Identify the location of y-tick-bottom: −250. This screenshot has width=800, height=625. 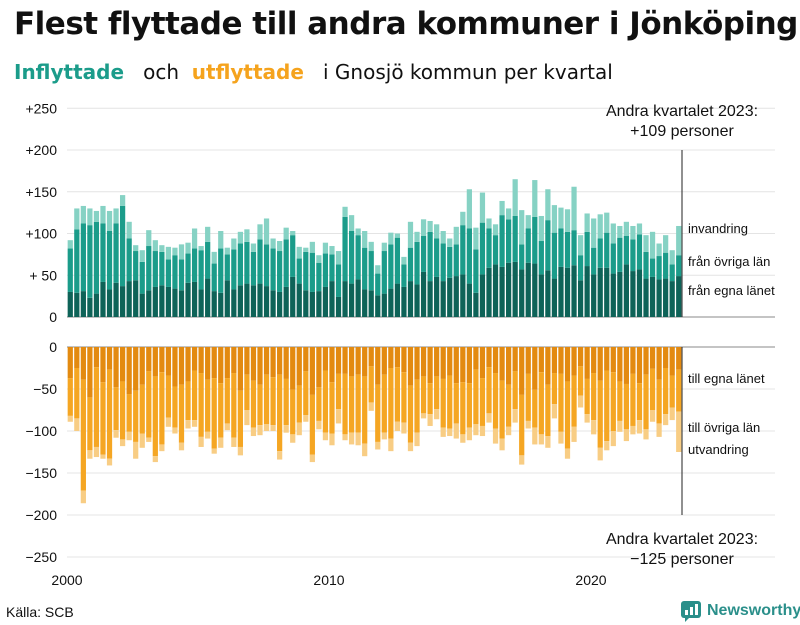
(41, 557).